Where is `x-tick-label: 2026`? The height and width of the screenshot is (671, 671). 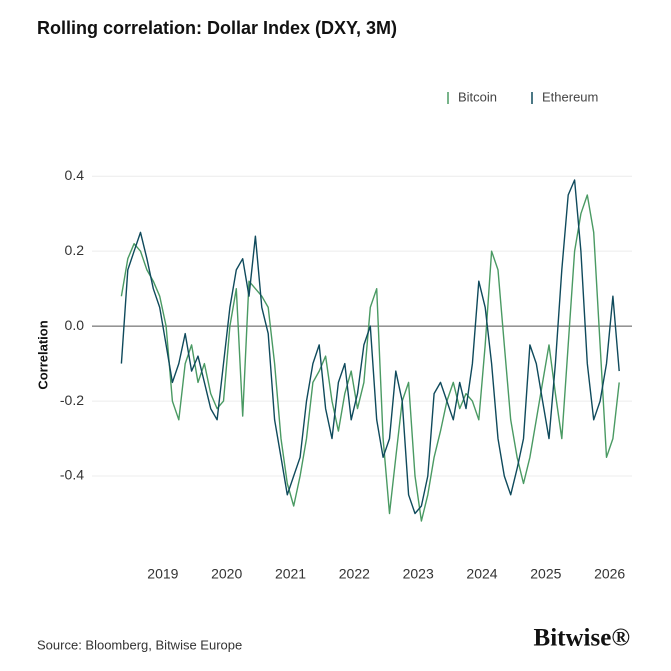 x-tick-label: 2026 is located at coordinates (609, 574).